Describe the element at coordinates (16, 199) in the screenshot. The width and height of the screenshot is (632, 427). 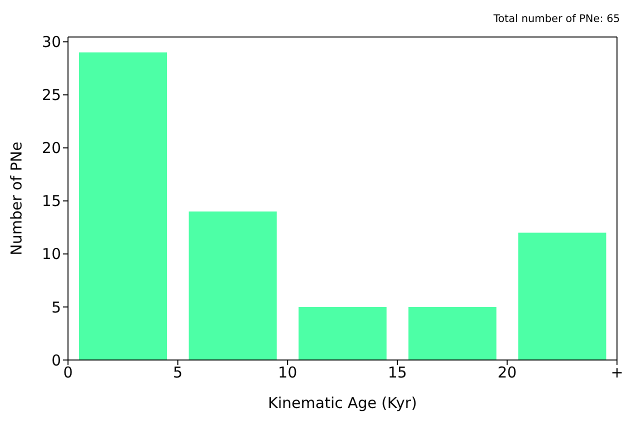
I see `y-axis-title: Number of PNe` at that location.